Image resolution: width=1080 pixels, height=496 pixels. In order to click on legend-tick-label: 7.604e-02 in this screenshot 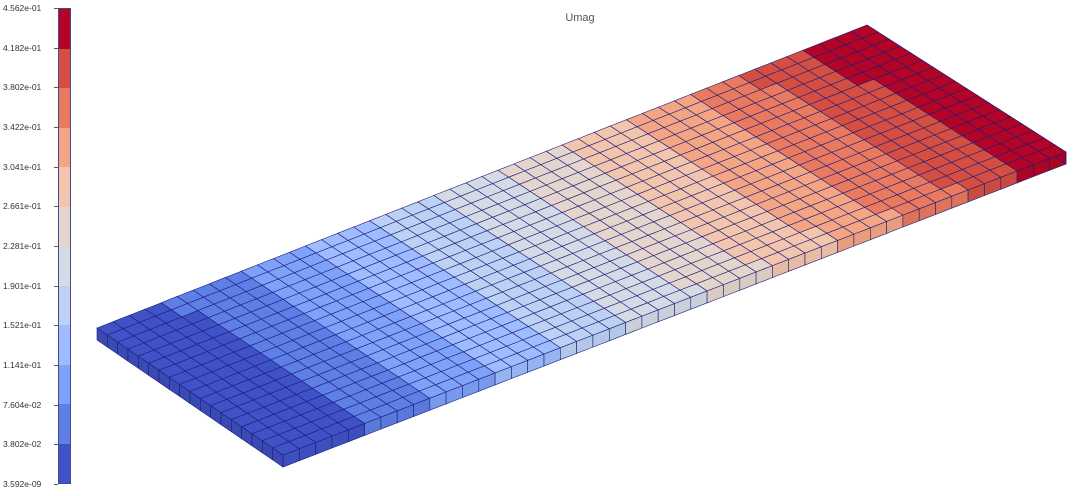, I will do `click(22, 404)`.